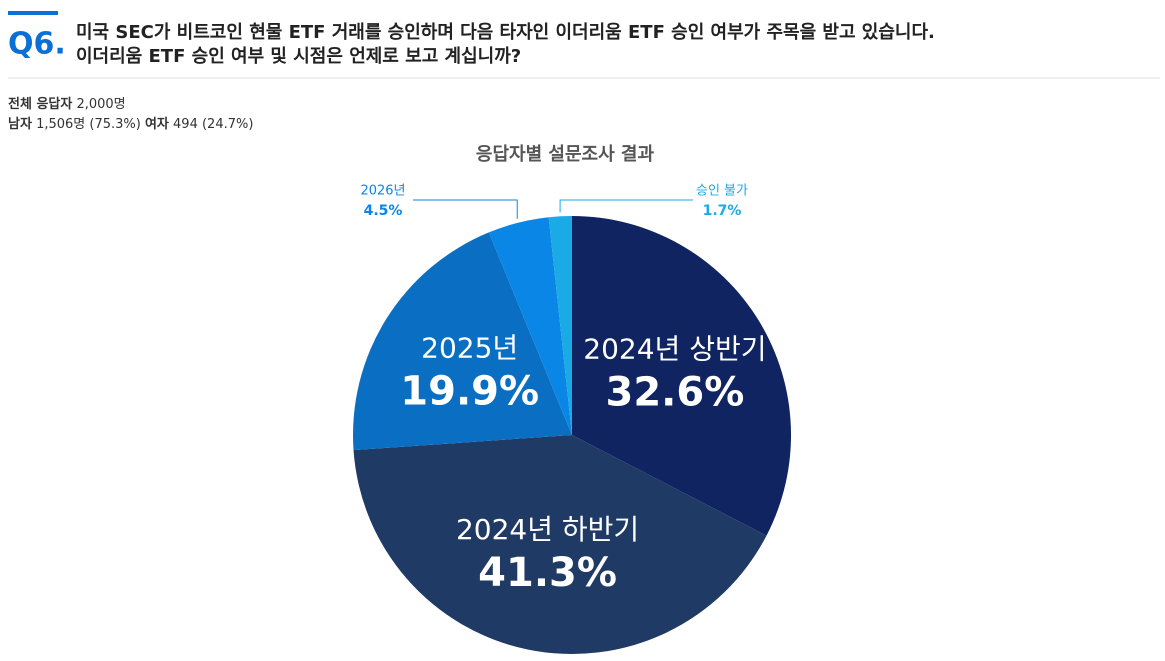  I want to click on slice-value: 19.9%, so click(469, 391).